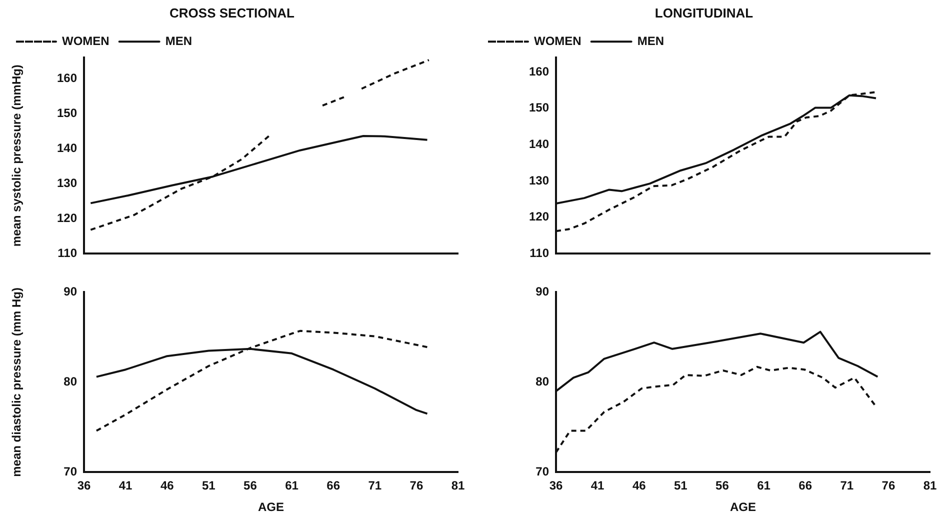 The width and height of the screenshot is (945, 523). Describe the element at coordinates (17, 155) in the screenshot. I see `y-axis-title: mean systolic pressure (mmHg)` at that location.